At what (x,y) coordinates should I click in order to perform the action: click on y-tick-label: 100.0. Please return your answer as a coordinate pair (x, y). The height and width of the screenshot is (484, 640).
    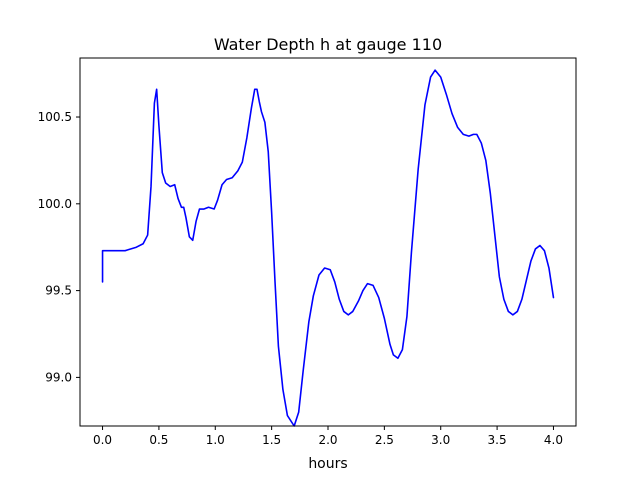
    Looking at the image, I should click on (55, 204).